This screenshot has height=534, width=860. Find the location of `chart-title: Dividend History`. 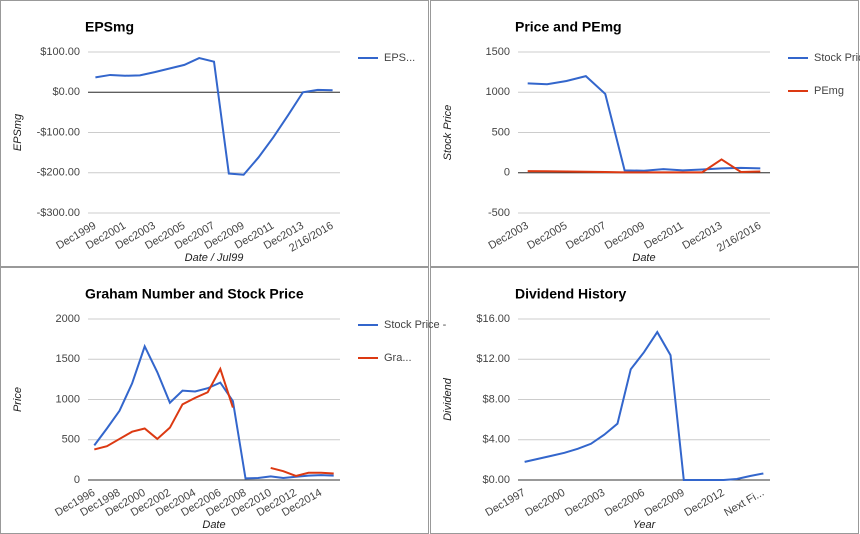

chart-title: Dividend History is located at coordinates (570, 294).